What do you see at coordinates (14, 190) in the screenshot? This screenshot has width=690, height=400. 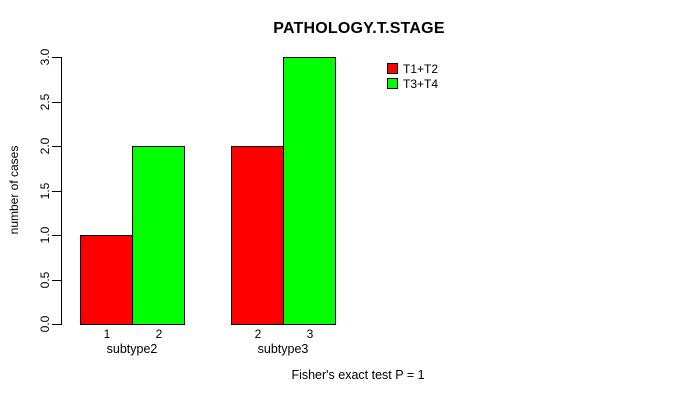 I see `y-axis-title: number of cases` at bounding box center [14, 190].